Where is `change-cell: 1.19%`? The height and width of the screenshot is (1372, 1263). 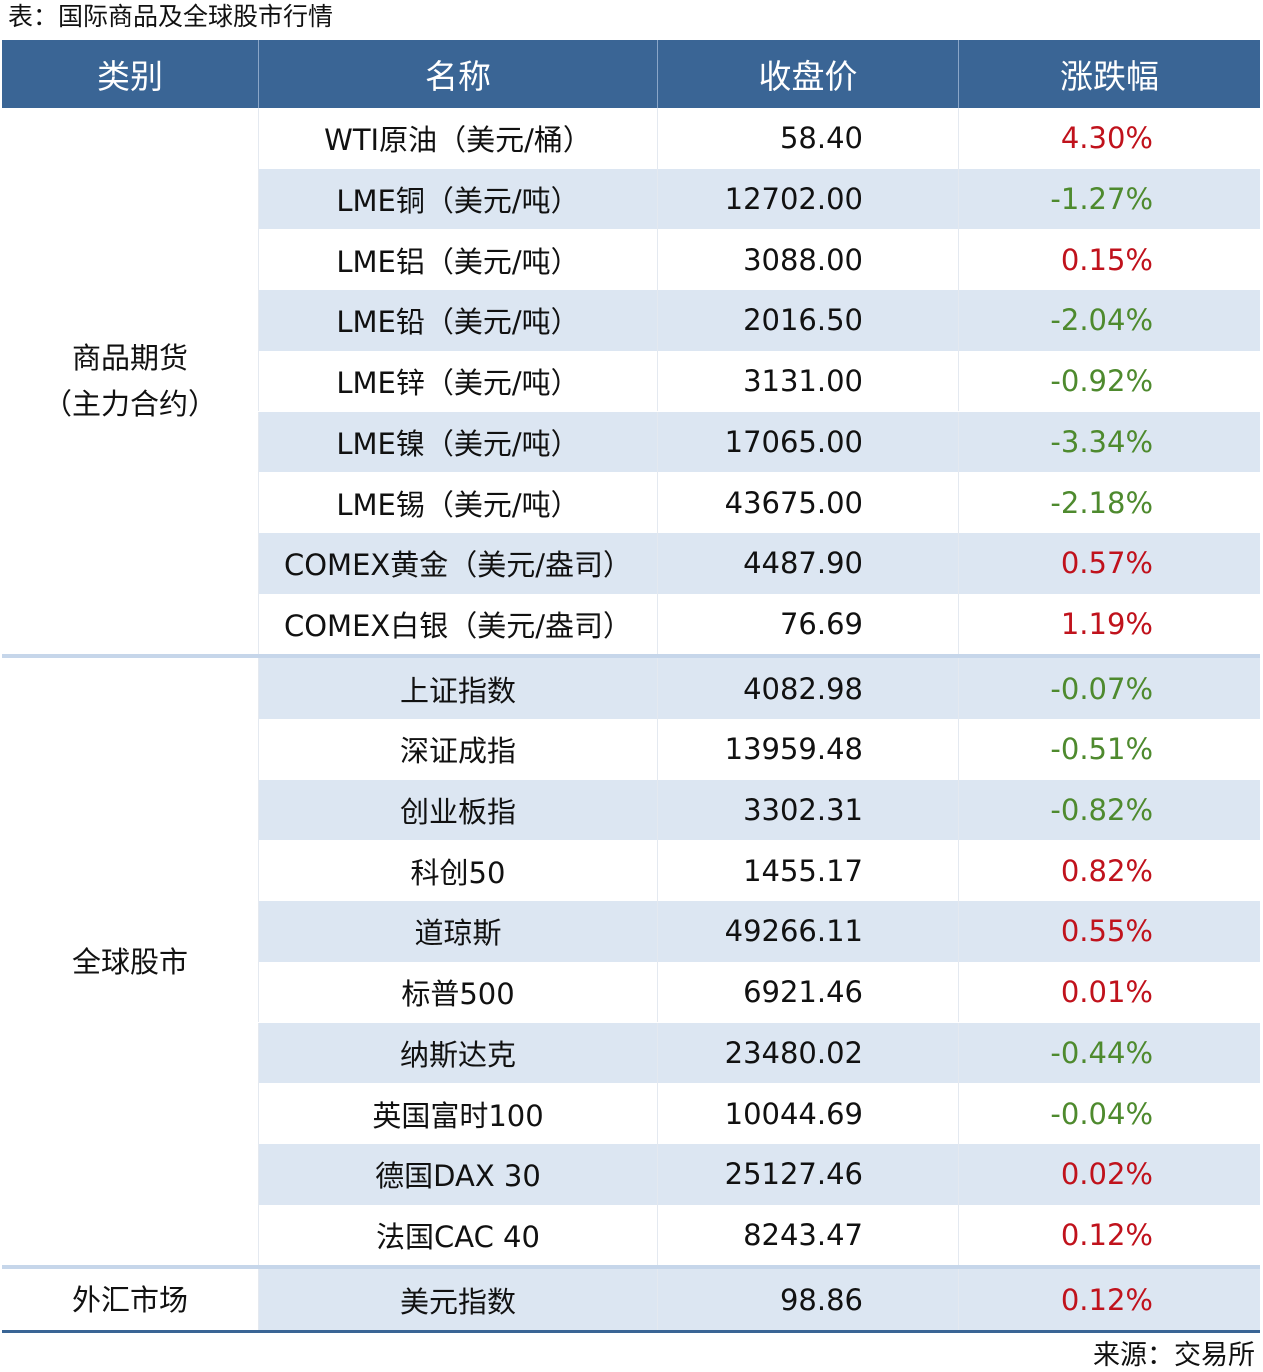 change-cell: 1.19% is located at coordinates (1109, 624).